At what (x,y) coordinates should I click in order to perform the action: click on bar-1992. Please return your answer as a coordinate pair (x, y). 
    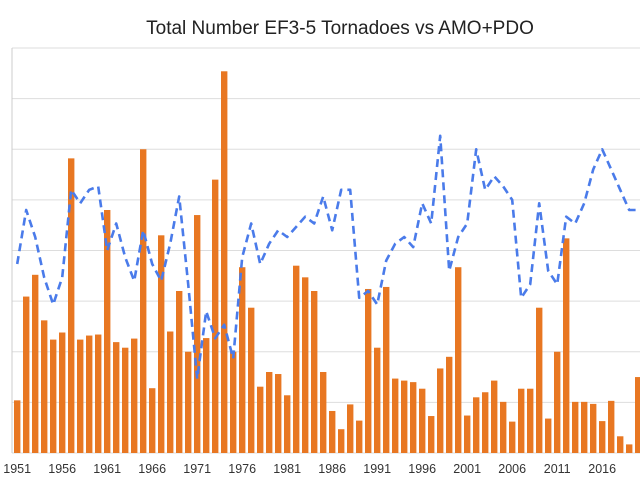
    Looking at the image, I should click on (386, 369).